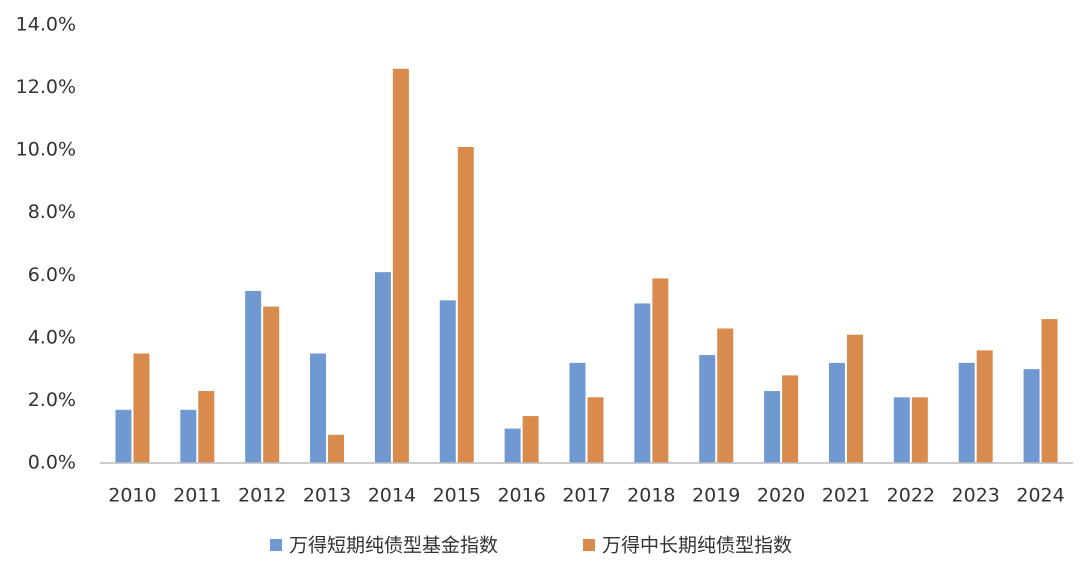 The height and width of the screenshot is (565, 1080). Describe the element at coordinates (521, 496) in the screenshot. I see `x-tick-label: 2016` at that location.